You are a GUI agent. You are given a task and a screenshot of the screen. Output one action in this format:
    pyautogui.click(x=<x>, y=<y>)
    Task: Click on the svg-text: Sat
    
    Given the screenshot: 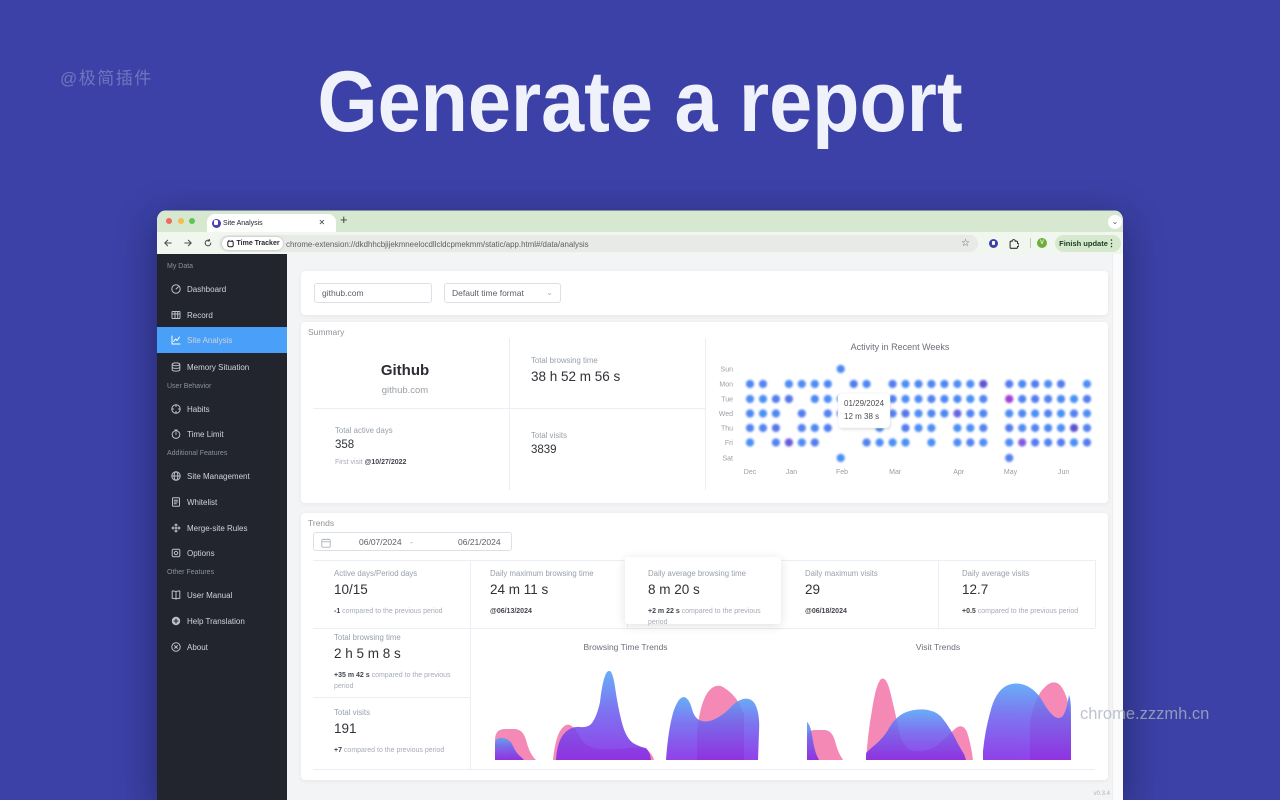 What is the action you would take?
    pyautogui.click(x=727, y=459)
    